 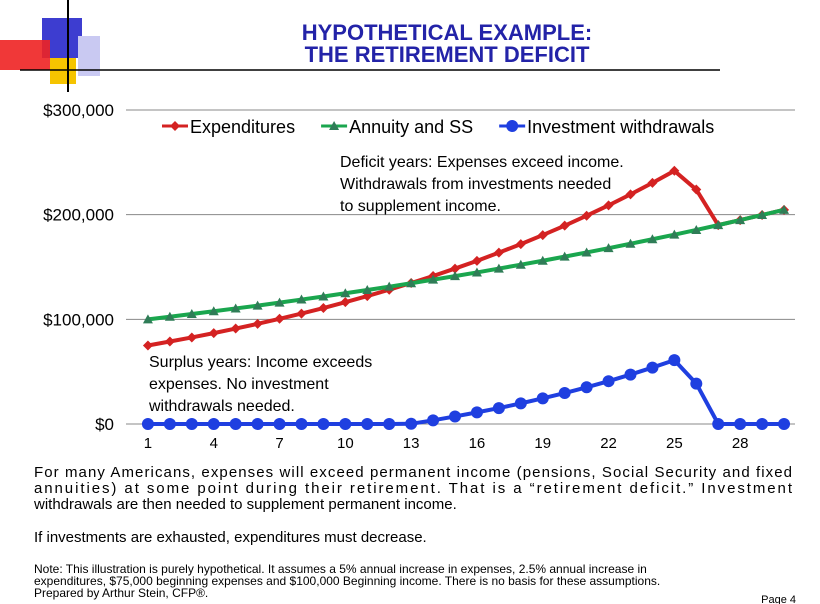 I want to click on annotation: Deficit years: Expenses exceed income., so click(x=482, y=162).